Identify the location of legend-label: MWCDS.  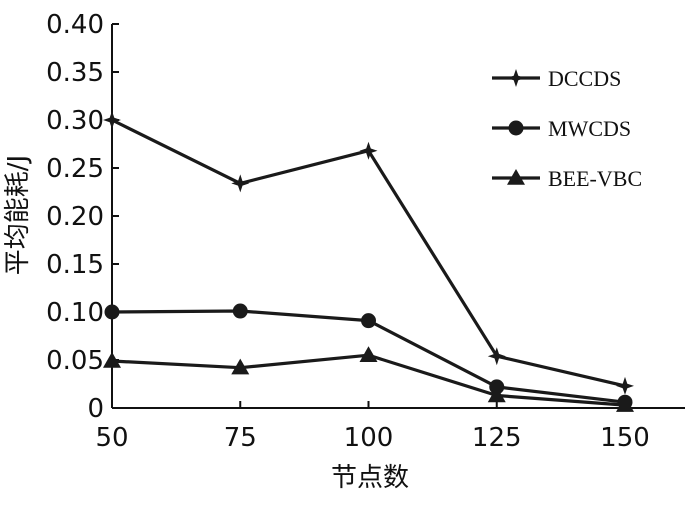
(589, 128).